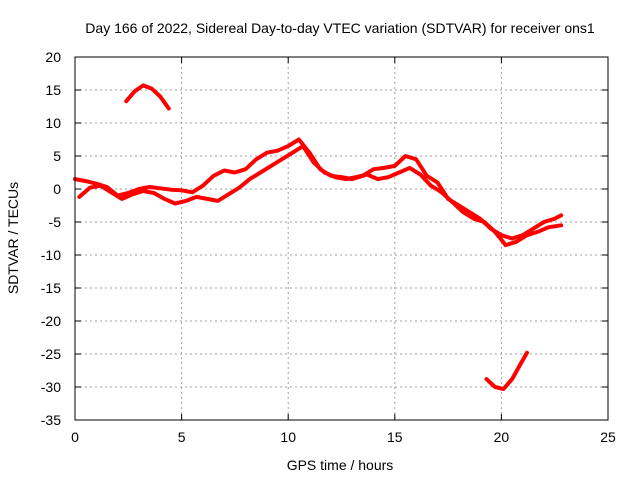 This screenshot has height=480, width=640. What do you see at coordinates (75, 437) in the screenshot?
I see `x-tick-label: 0` at bounding box center [75, 437].